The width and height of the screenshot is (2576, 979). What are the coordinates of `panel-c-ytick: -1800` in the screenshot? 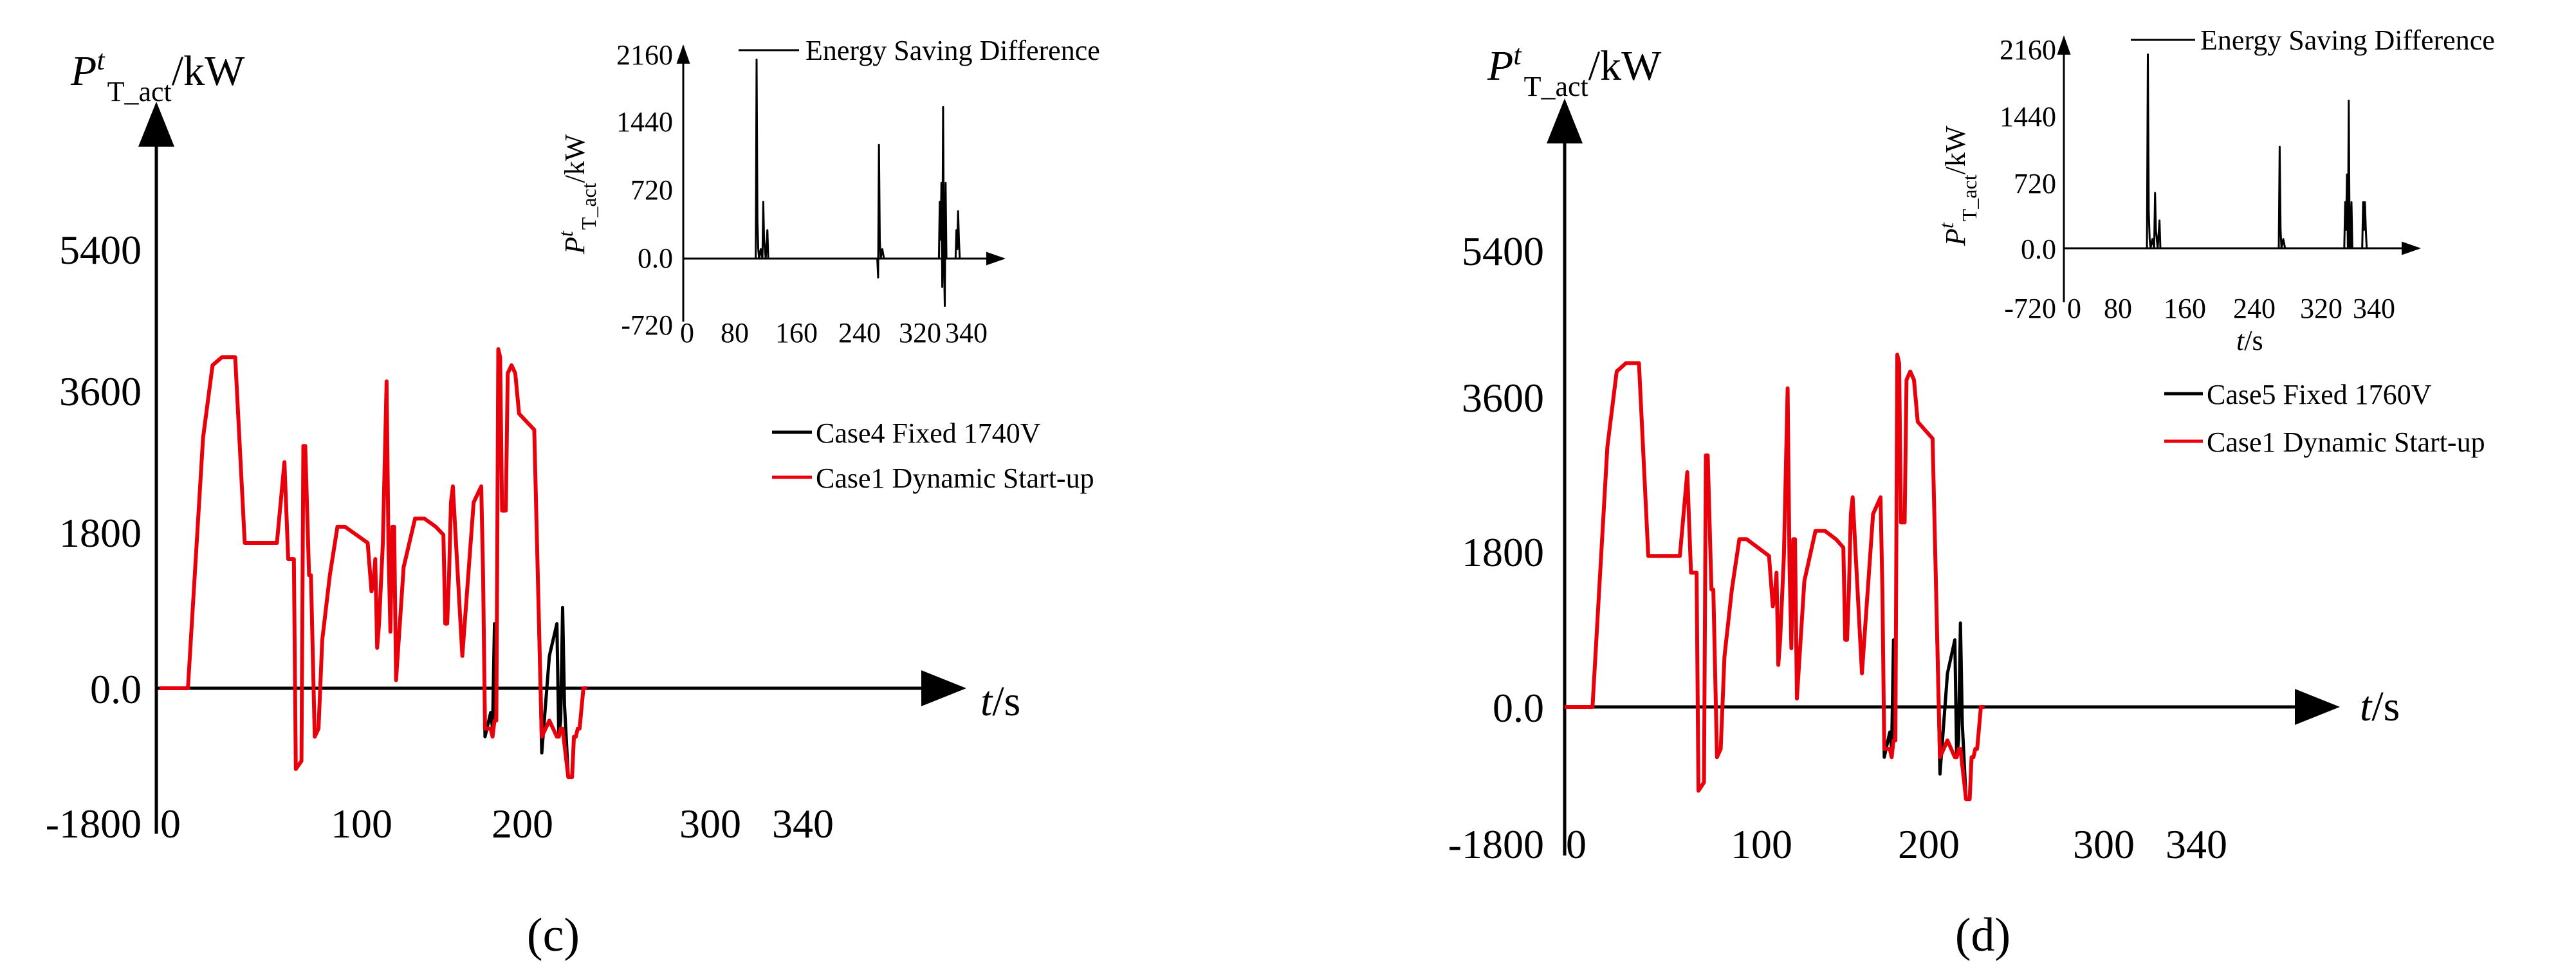 It's located at (94, 823).